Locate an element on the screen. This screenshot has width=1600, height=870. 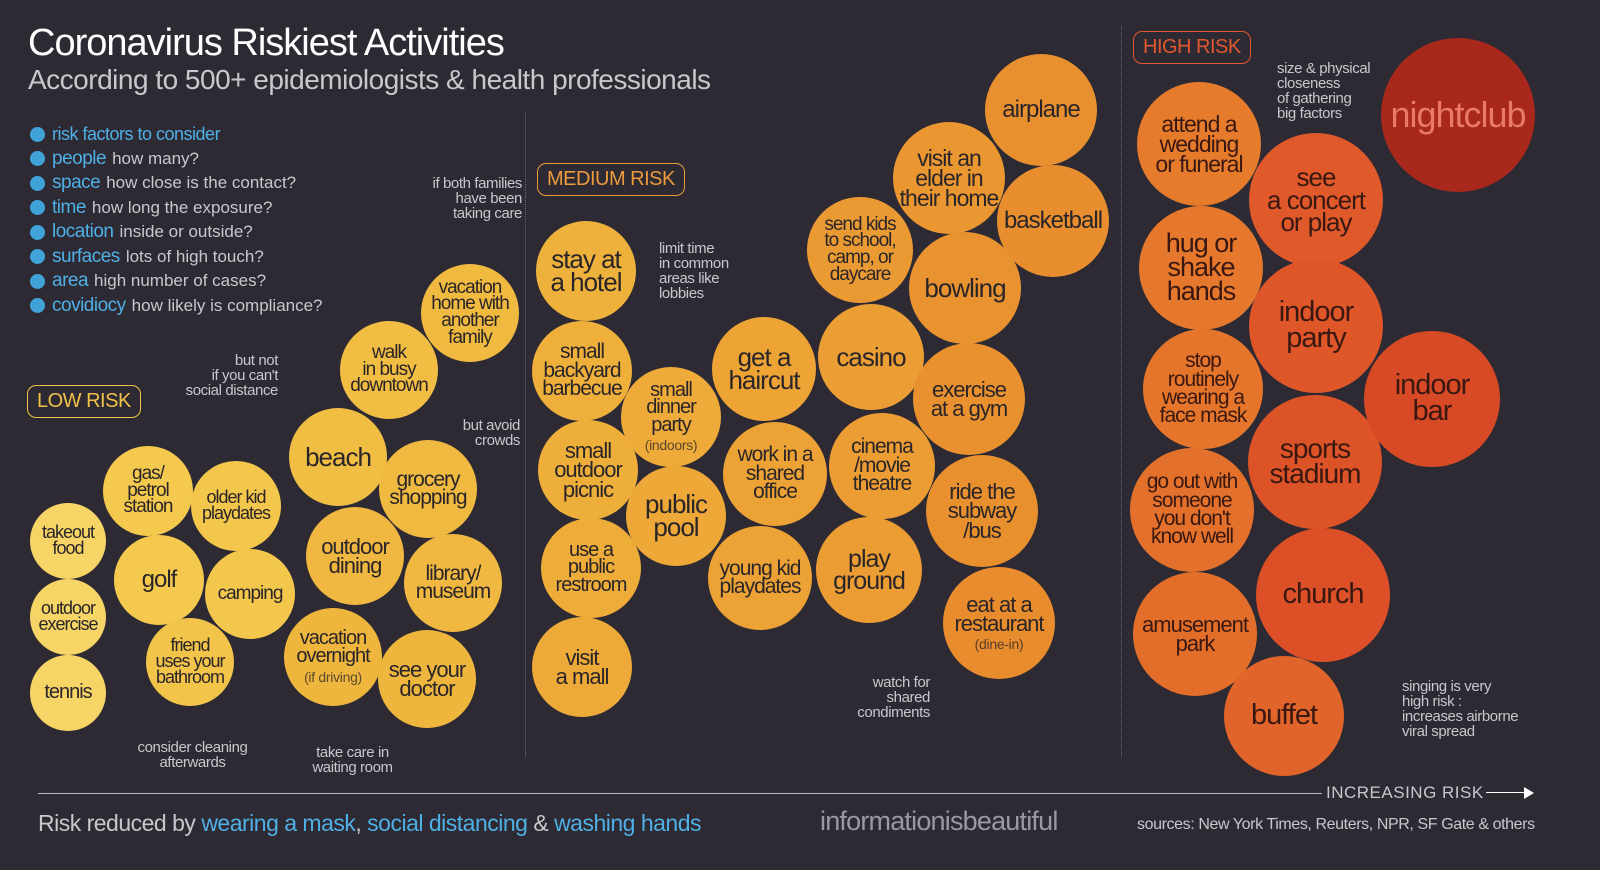
activity-attend-a-wedding-or-funeral: attend a wedding or funeral is located at coordinates (1199, 144).